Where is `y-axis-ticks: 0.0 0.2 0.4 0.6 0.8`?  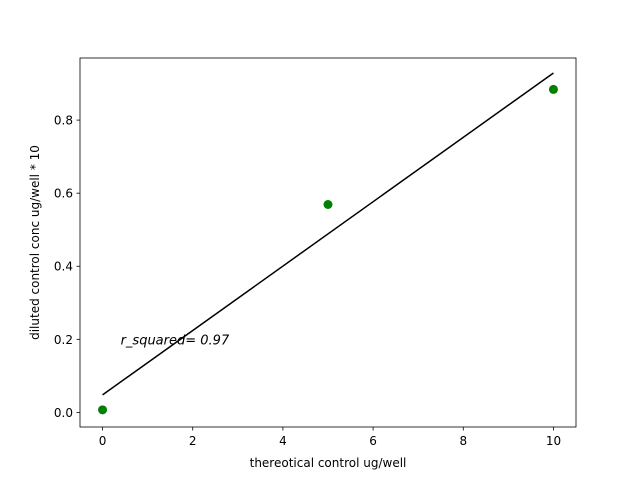
y-axis-ticks: 0.0 0.2 0.4 0.6 0.8 is located at coordinates (67, 267).